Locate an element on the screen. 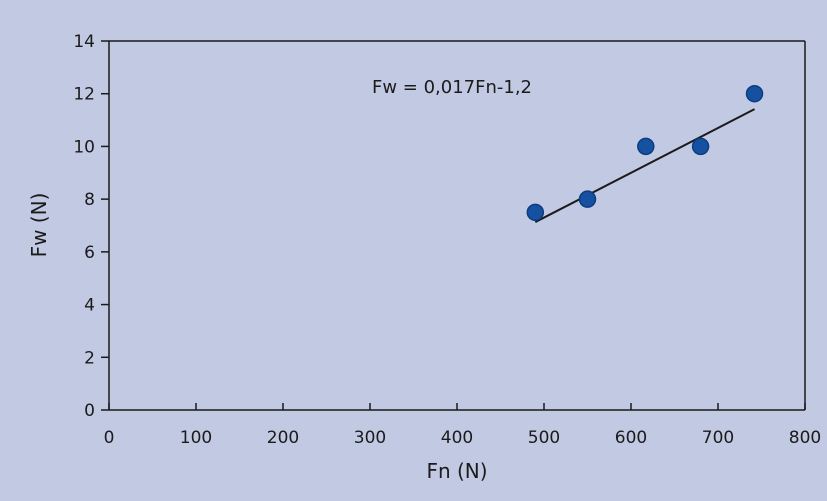 The height and width of the screenshot is (501, 827). y-tick-label: 8 is located at coordinates (89, 200).